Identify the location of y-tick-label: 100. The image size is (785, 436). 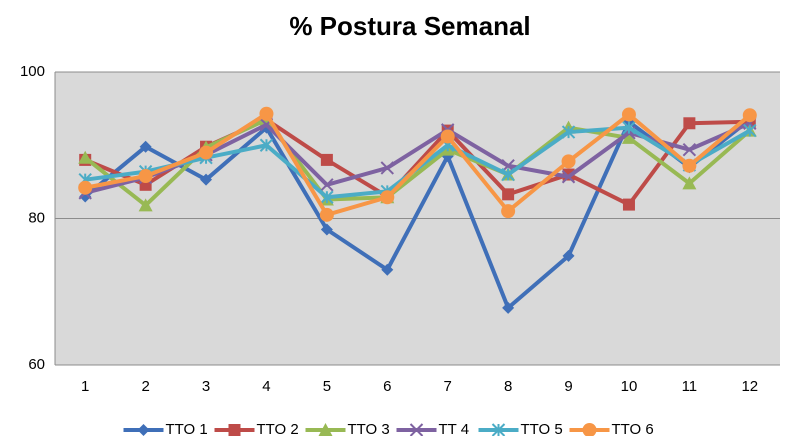
(32, 71).